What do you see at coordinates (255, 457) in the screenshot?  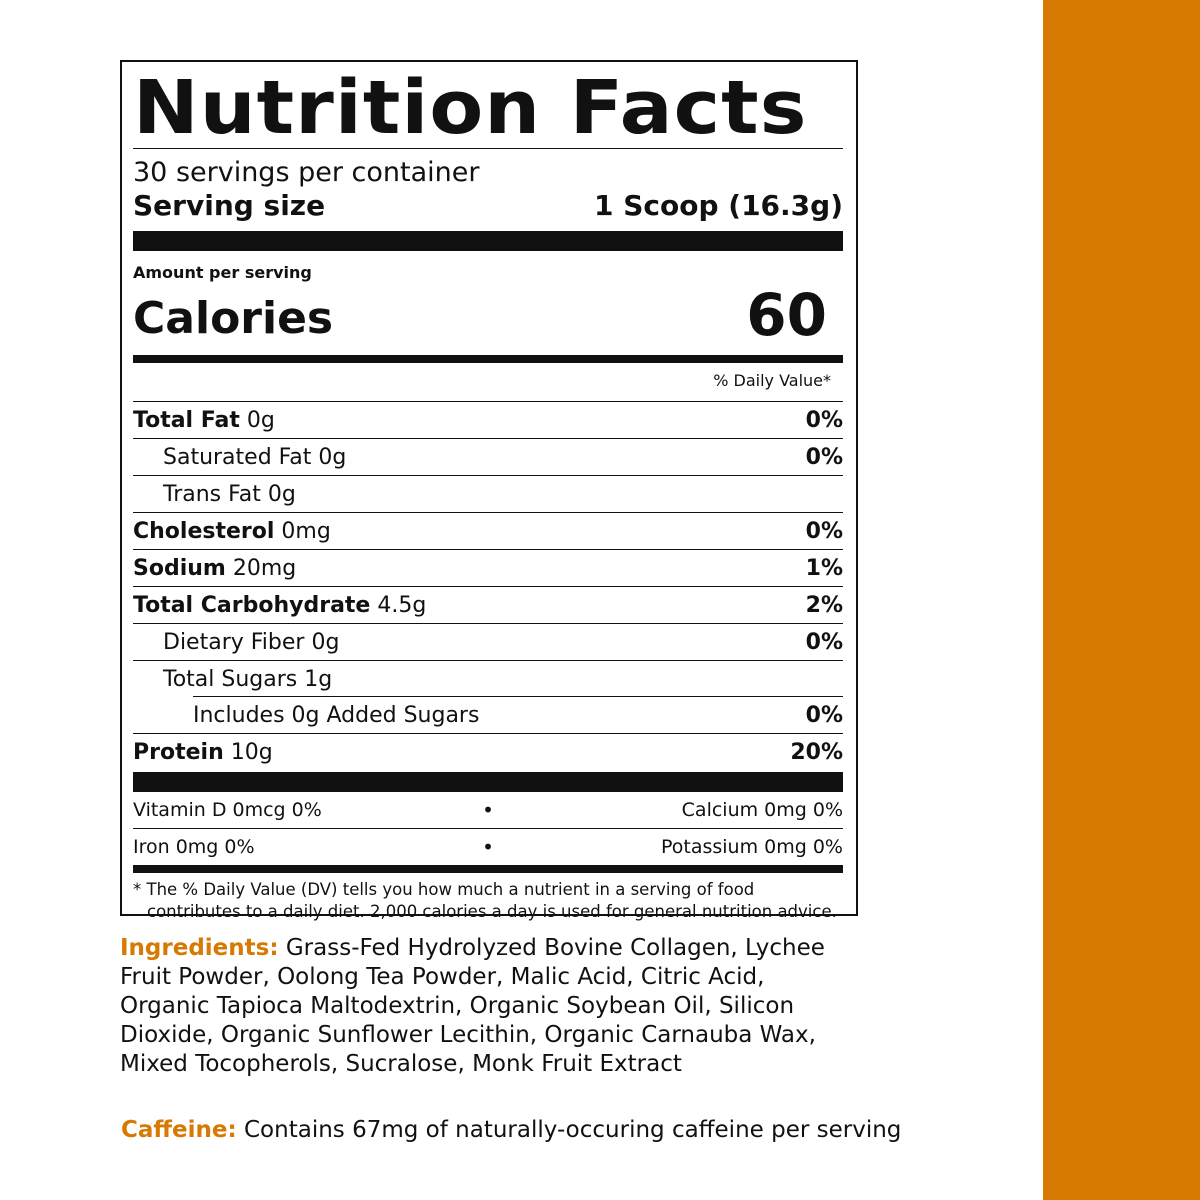 I see `nutrient-name: Saturated Fat 0g` at bounding box center [255, 457].